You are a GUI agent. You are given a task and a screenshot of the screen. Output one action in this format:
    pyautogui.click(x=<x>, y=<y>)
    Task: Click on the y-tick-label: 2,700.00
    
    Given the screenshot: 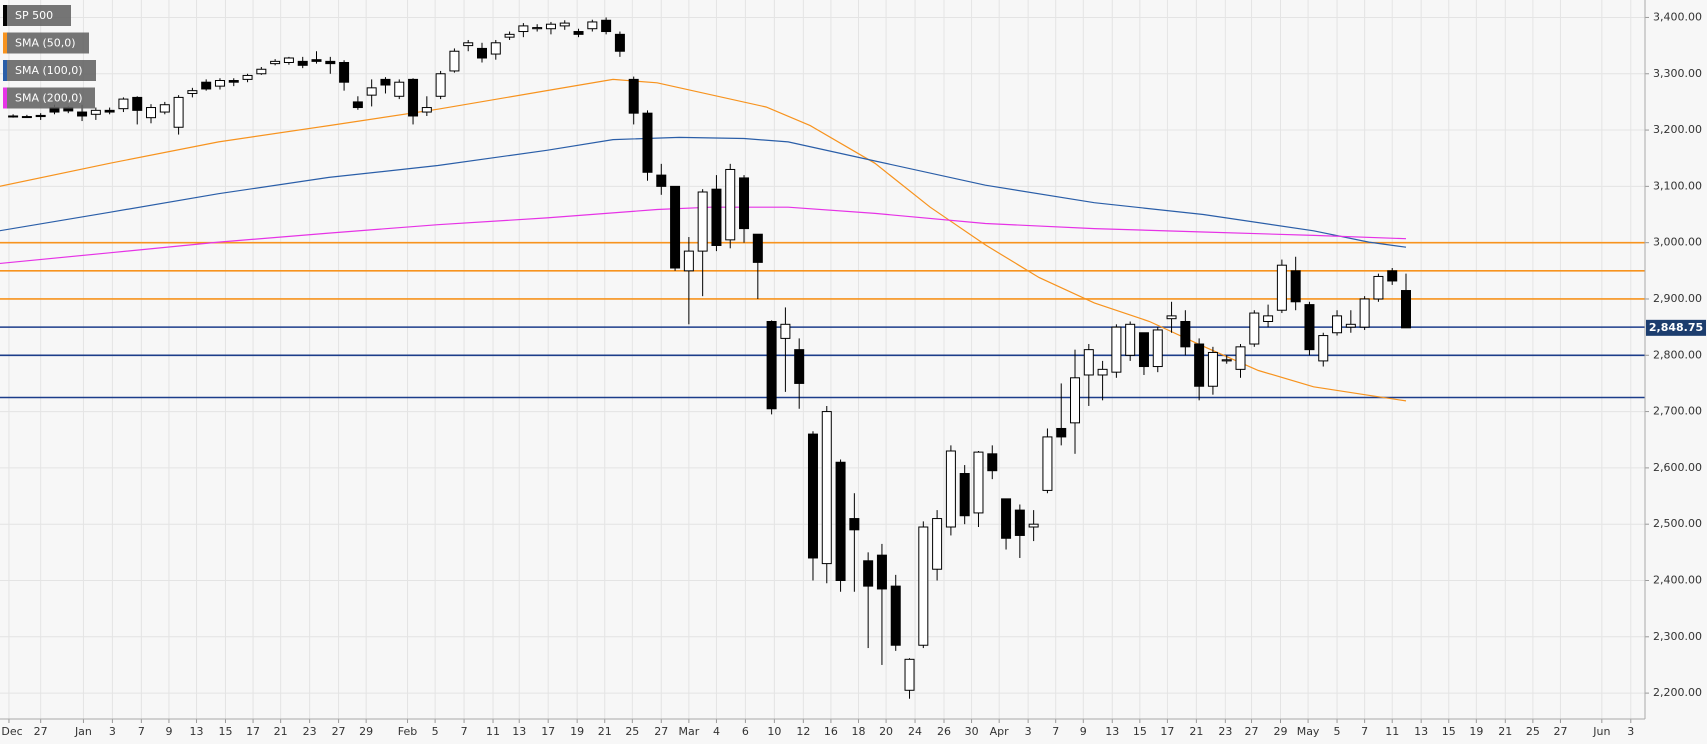 What is the action you would take?
    pyautogui.click(x=1677, y=411)
    